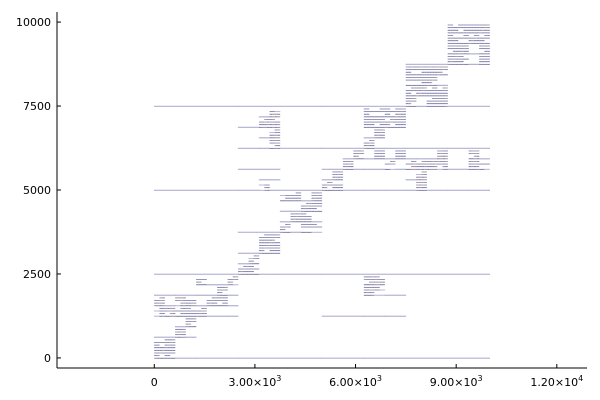 This screenshot has width=600, height=400. Describe the element at coordinates (355, 381) in the screenshot. I see `x-tick-label: 6.00×103` at that location.